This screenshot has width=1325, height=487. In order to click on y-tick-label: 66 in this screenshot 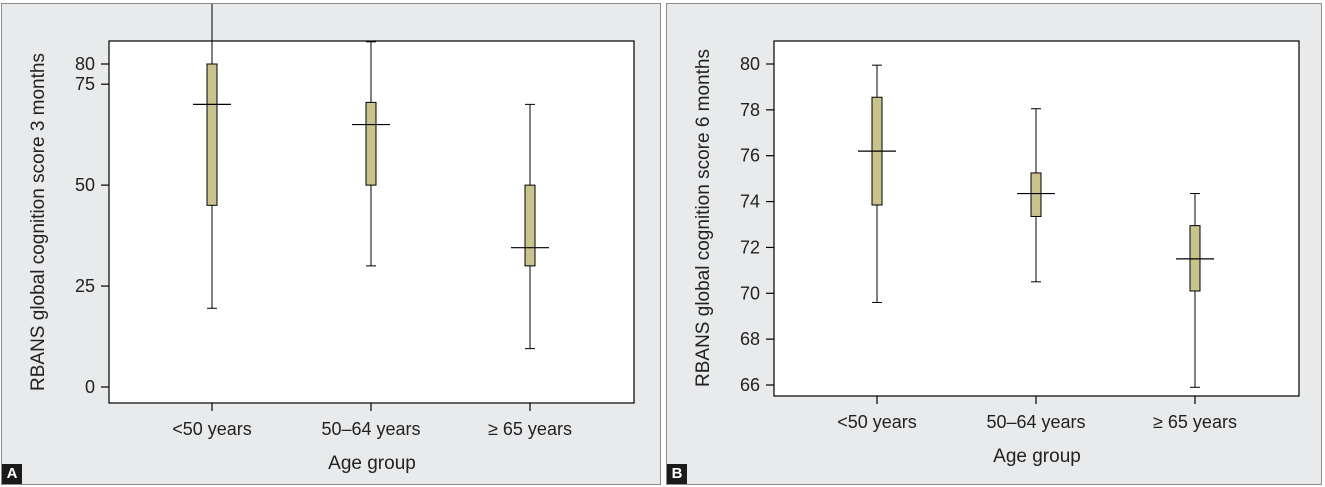, I will do `click(750, 385)`.